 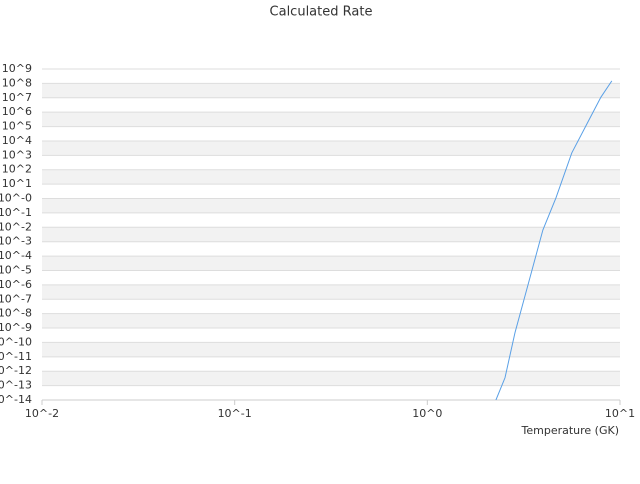 I want to click on y-tick-label: 10^-9, so click(x=16, y=327).